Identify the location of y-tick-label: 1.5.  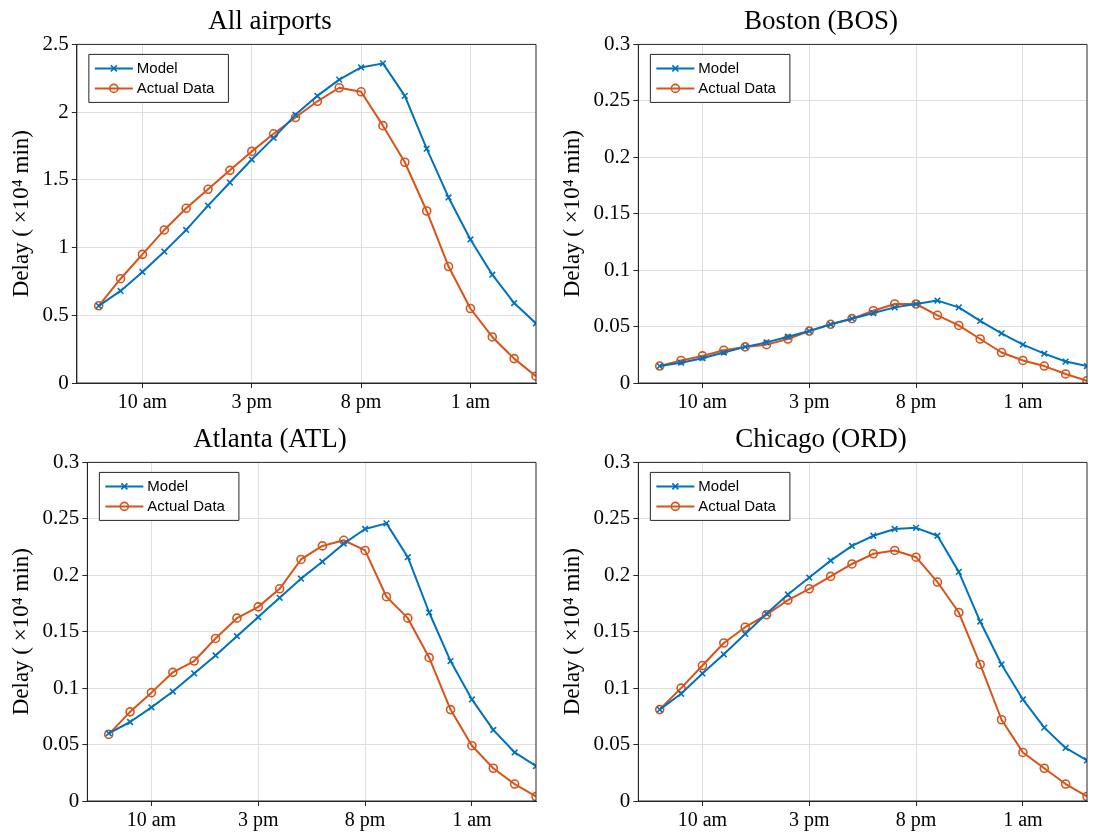
(55, 178).